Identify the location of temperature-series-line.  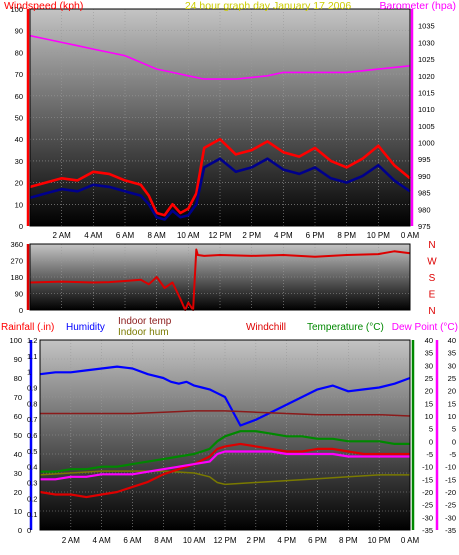
(225, 451).